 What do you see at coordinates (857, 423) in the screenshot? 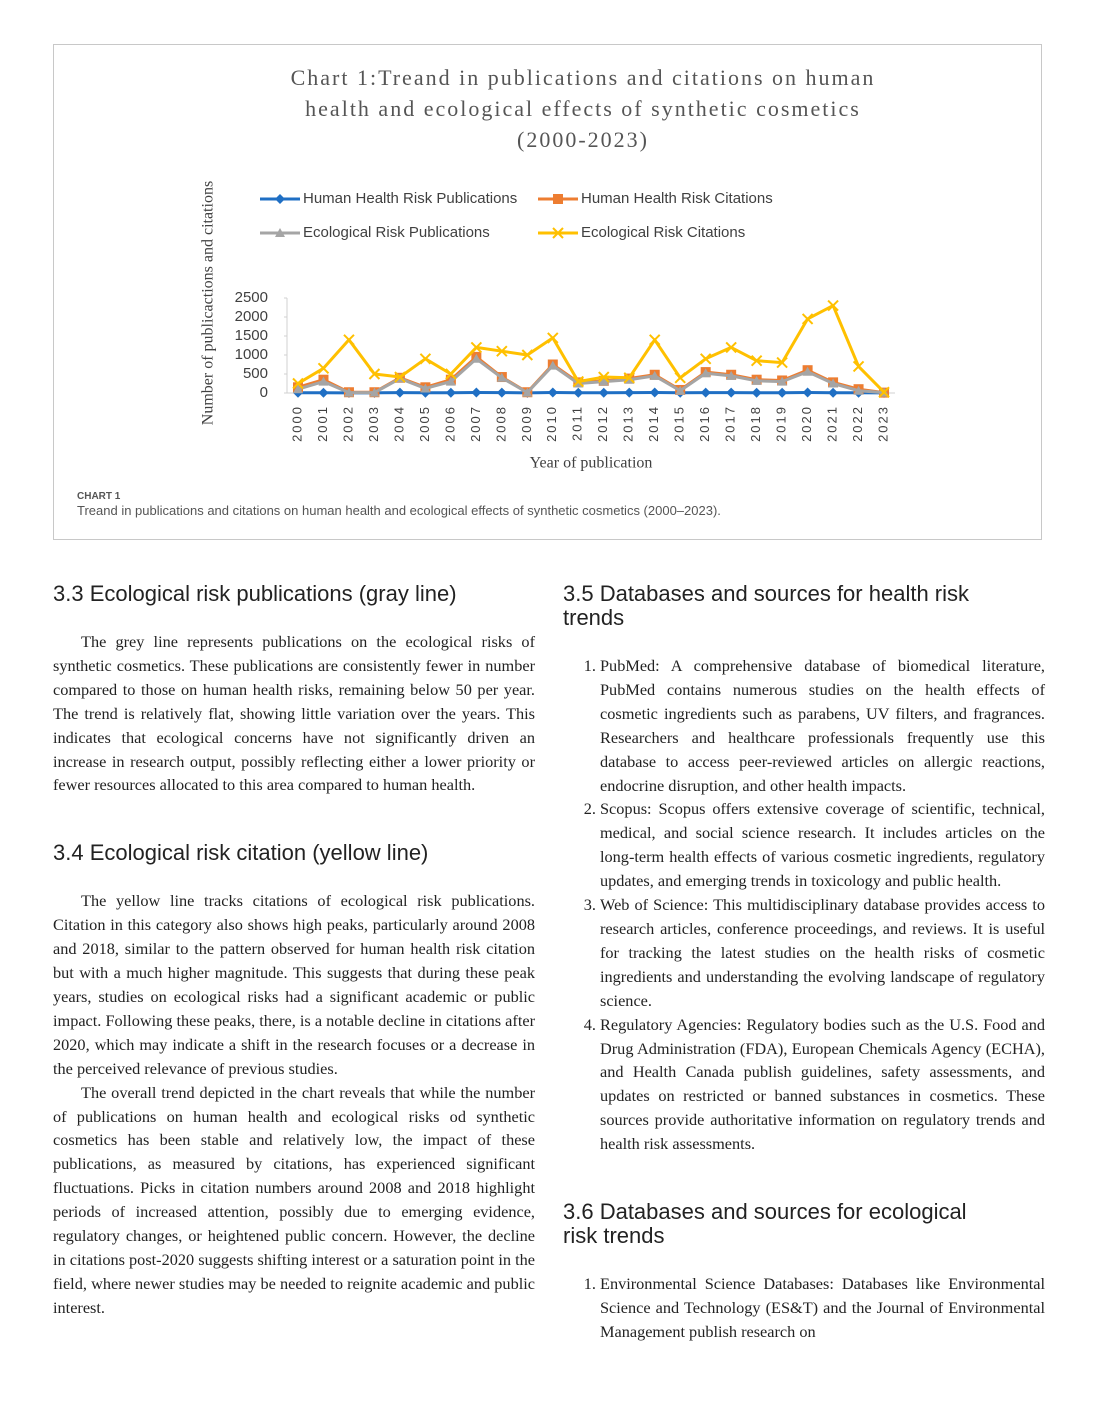
I see `x-tick-label: 2022` at bounding box center [857, 423].